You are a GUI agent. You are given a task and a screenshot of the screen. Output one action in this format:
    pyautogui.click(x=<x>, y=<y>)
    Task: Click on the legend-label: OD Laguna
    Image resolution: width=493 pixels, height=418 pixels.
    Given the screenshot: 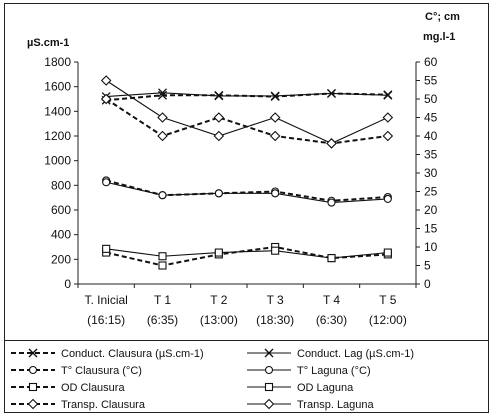 What is the action you would take?
    pyautogui.click(x=325, y=388)
    